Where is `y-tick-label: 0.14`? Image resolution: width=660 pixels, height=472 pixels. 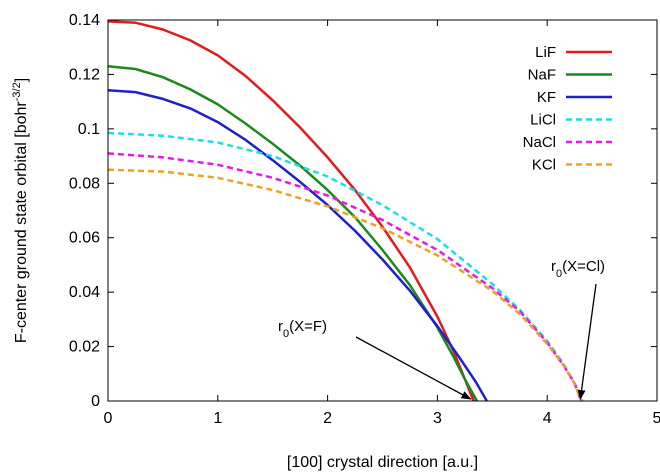
y-tick-label: 0.14 is located at coordinates (84, 20).